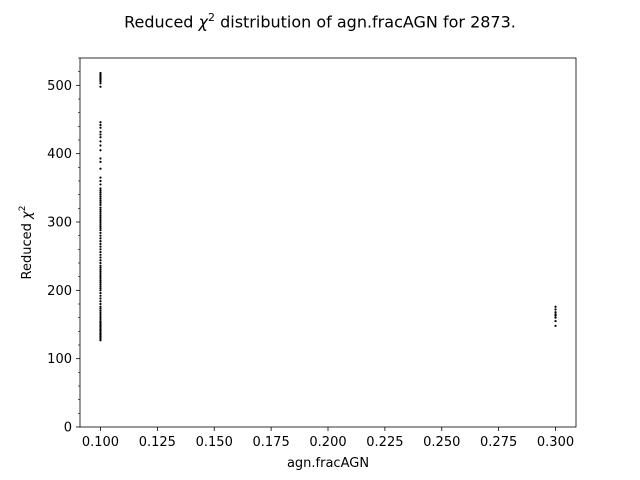  What do you see at coordinates (328, 463) in the screenshot?
I see `x-axis-label: agn.fracAGN` at bounding box center [328, 463].